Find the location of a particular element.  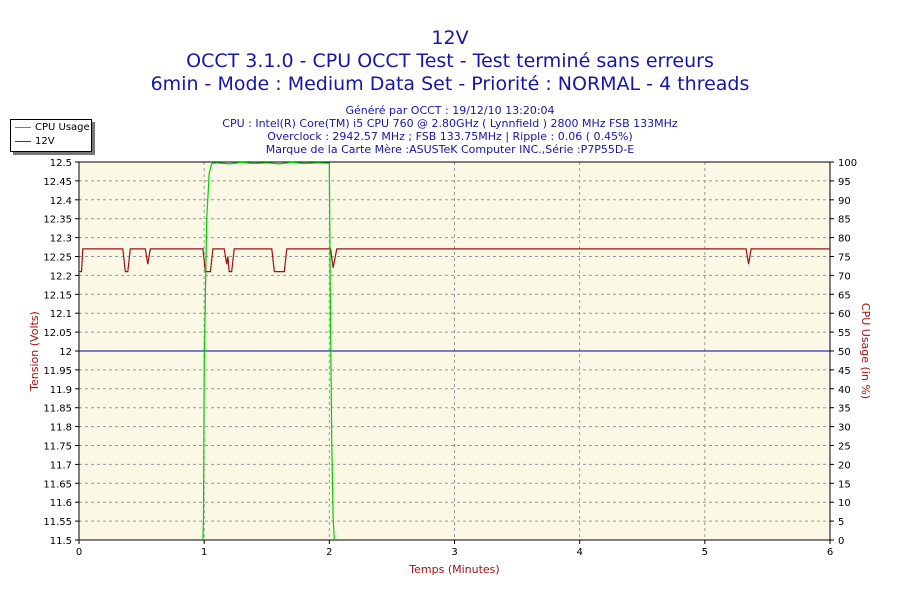

y-tick-label: 12.3 is located at coordinates (61, 239).